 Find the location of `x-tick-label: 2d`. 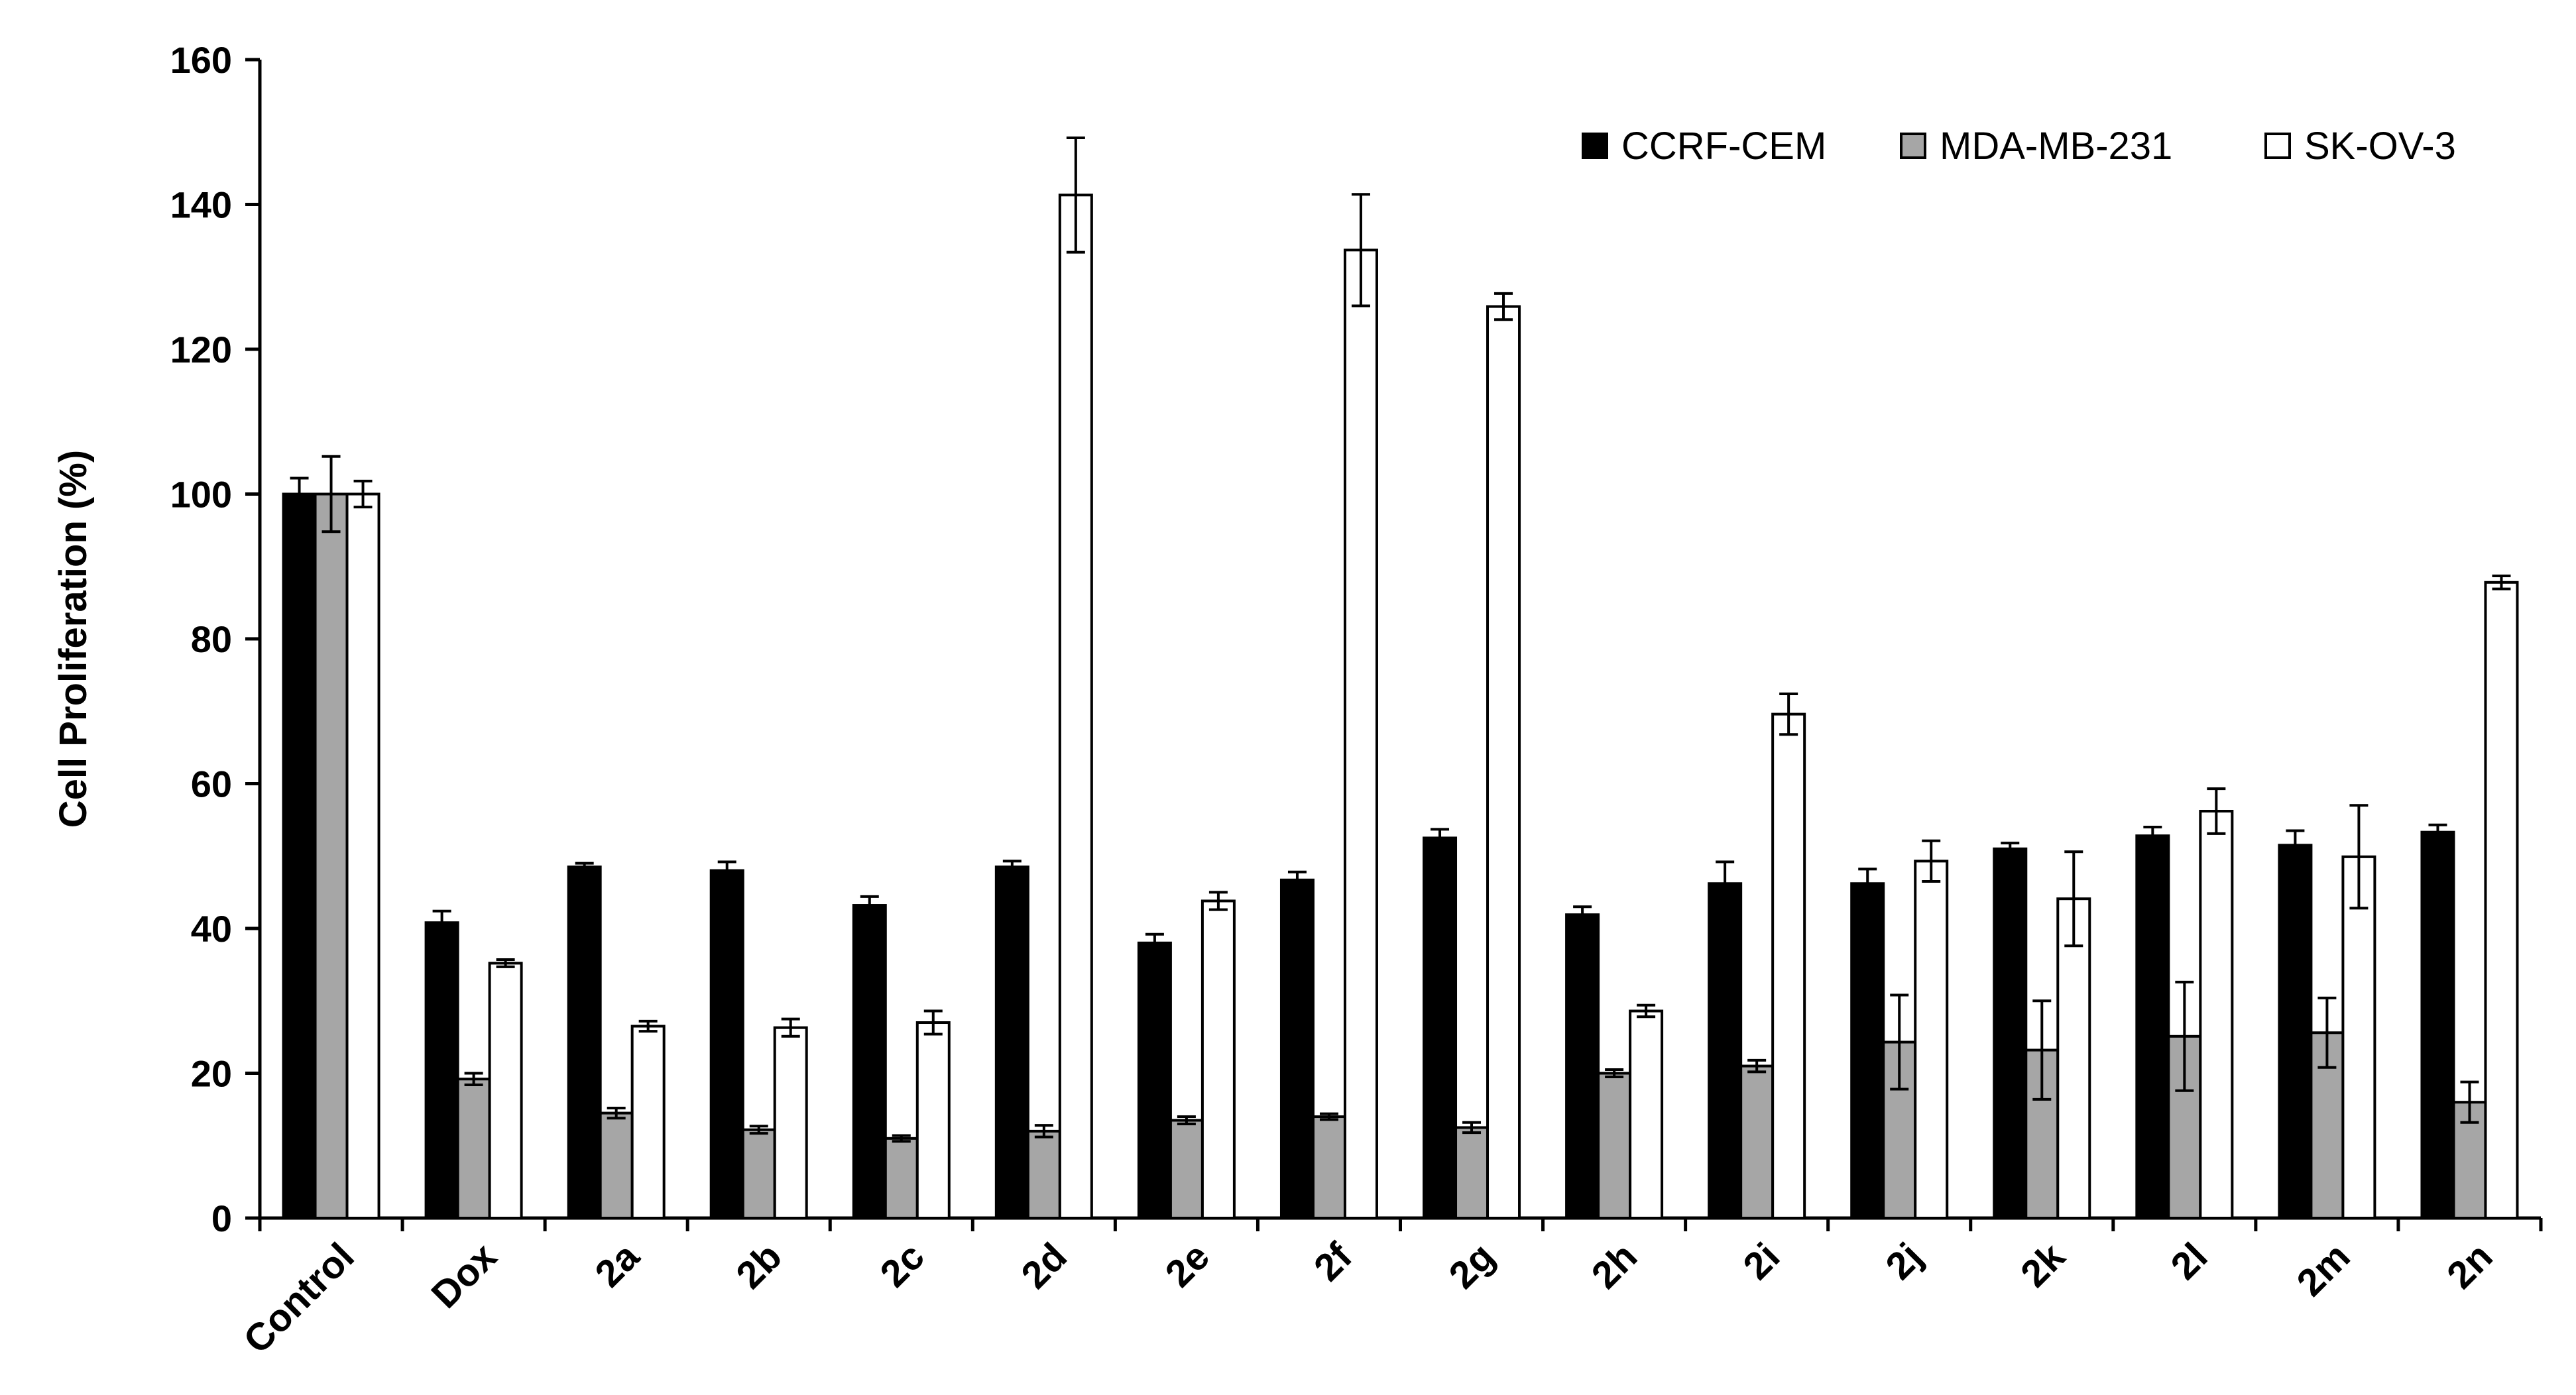

x-tick-label: 2d is located at coordinates (1044, 1266).